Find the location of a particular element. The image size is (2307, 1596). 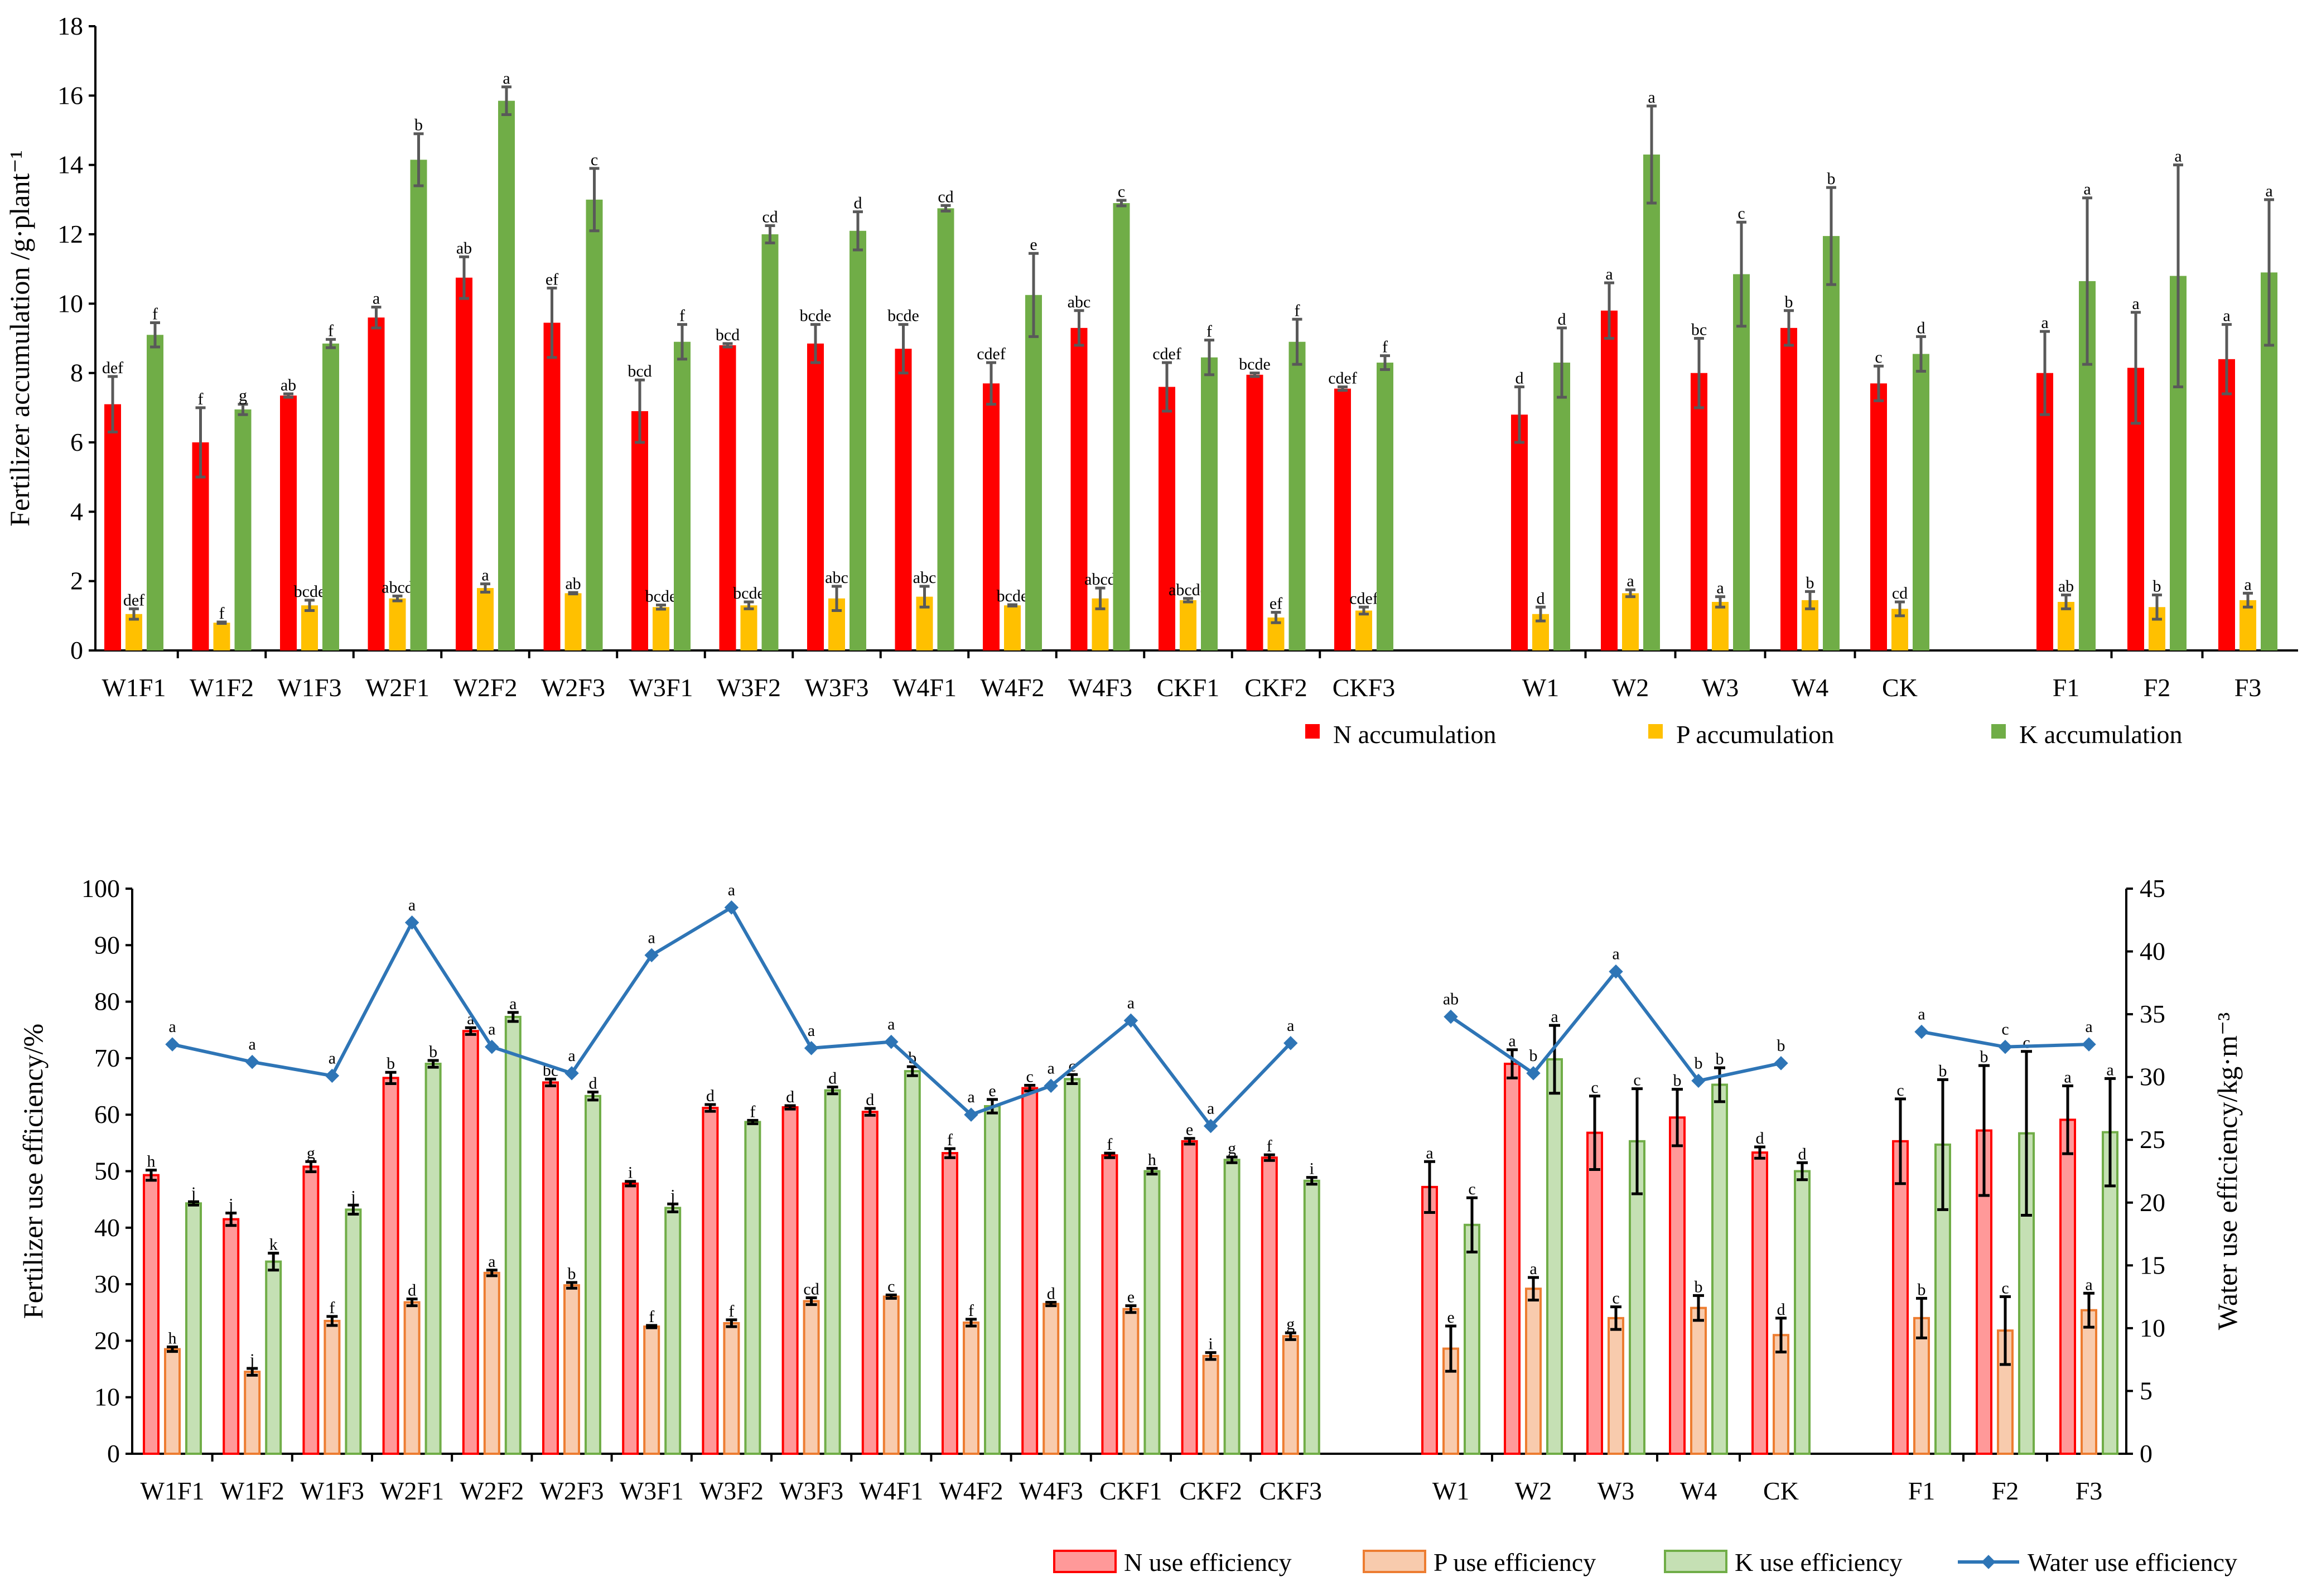

x-tick-label: F1 is located at coordinates (2066, 688).